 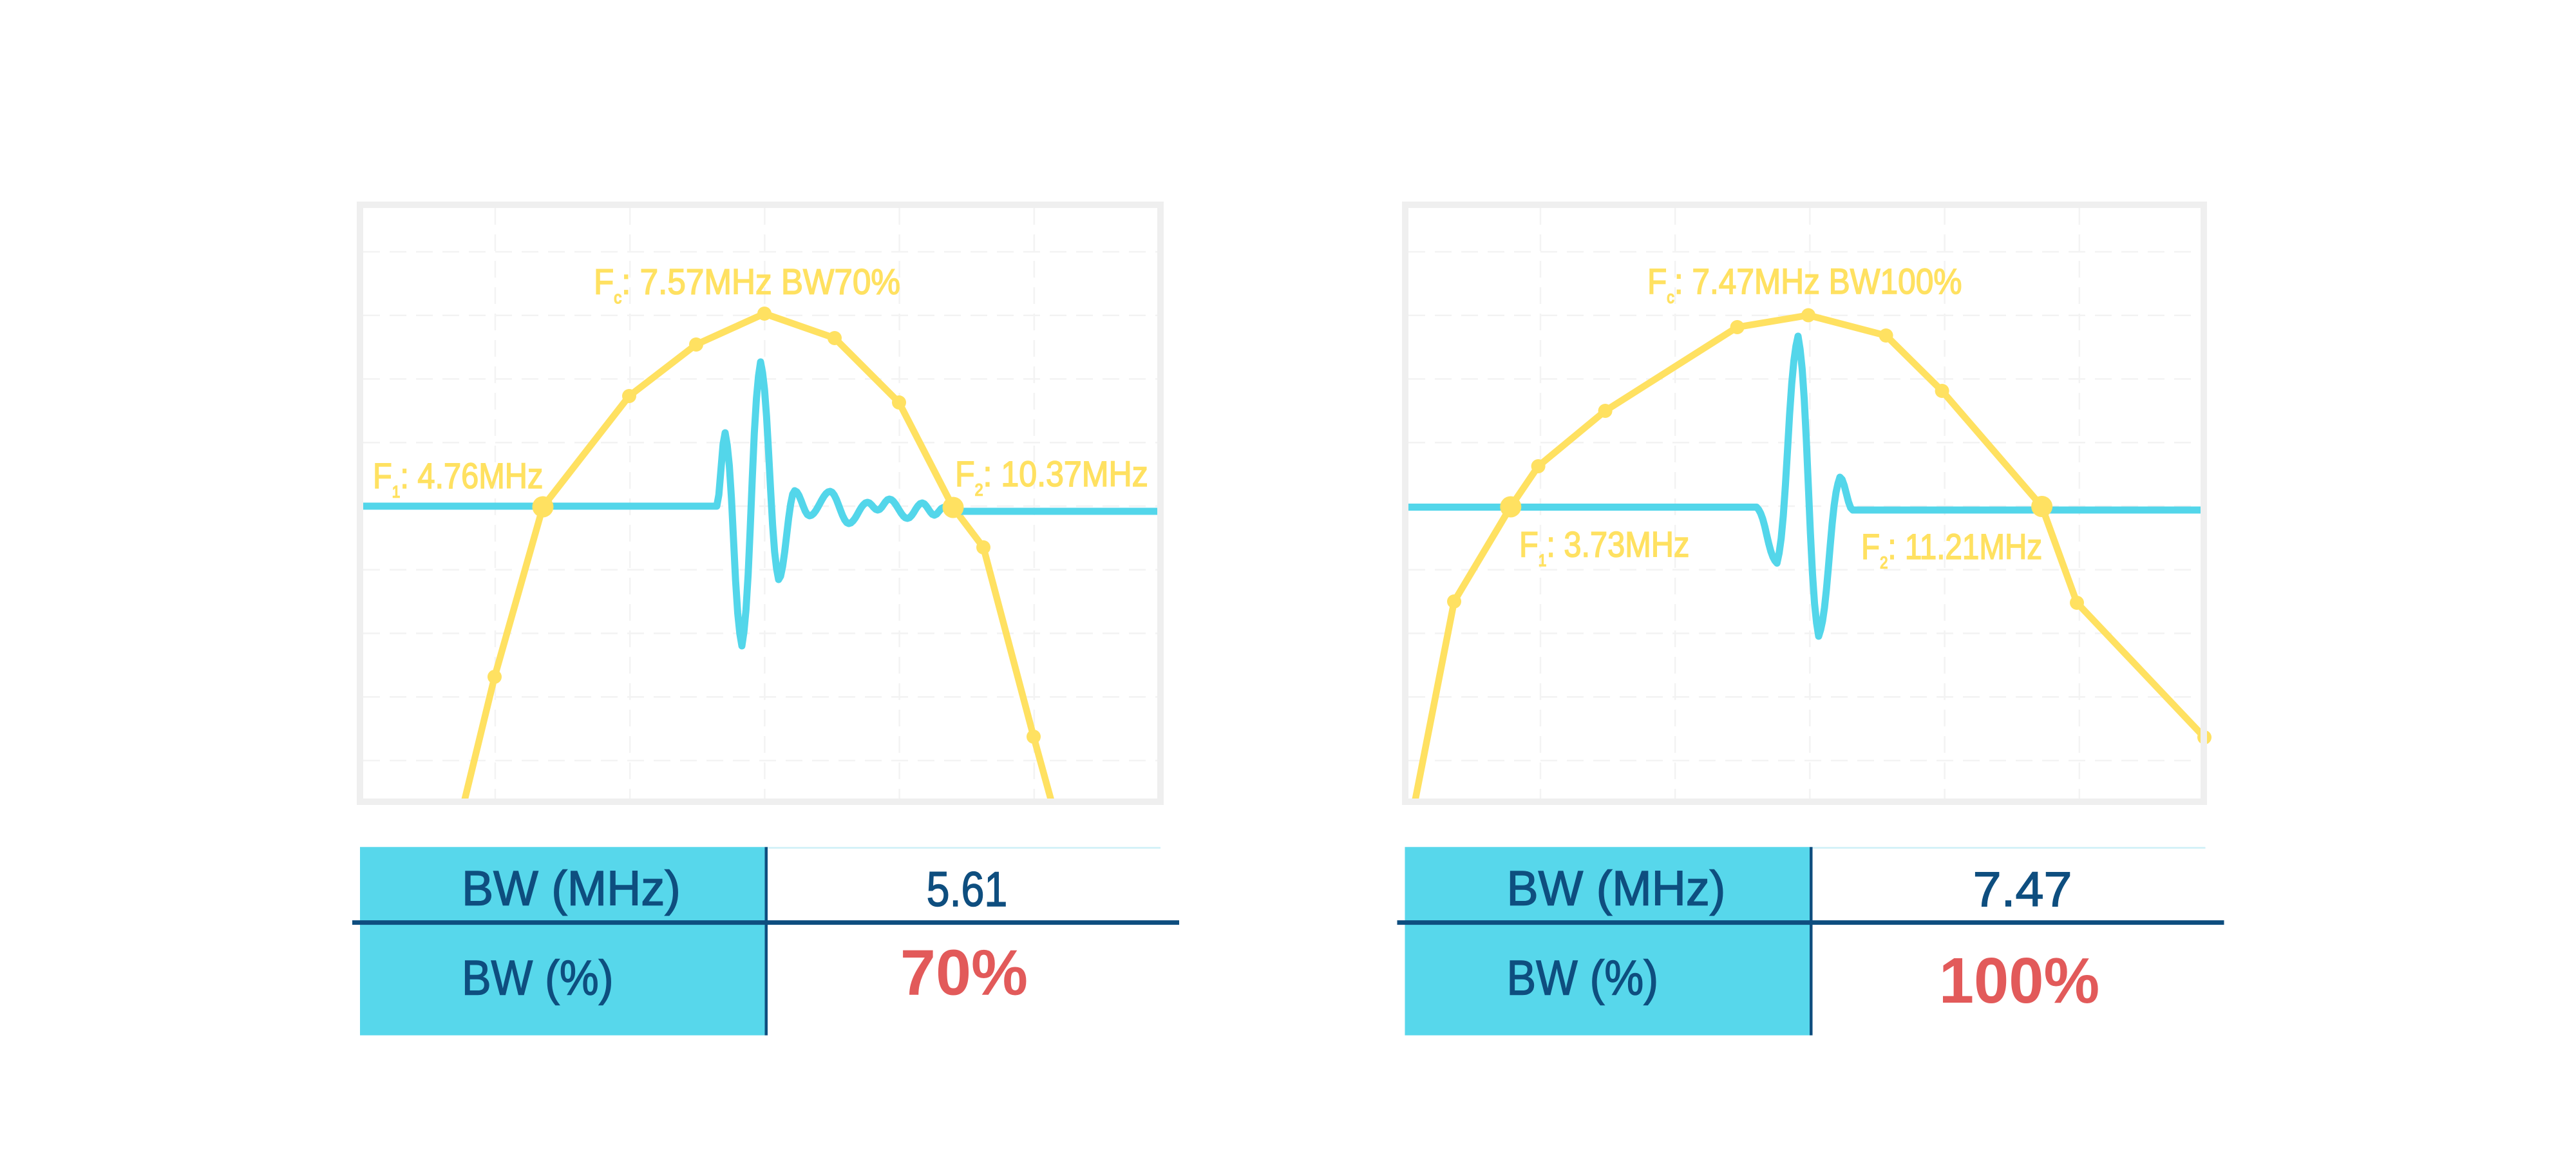 What do you see at coordinates (1952, 549) in the screenshot?
I see `svg-text: F2​: 11.21MHz` at bounding box center [1952, 549].